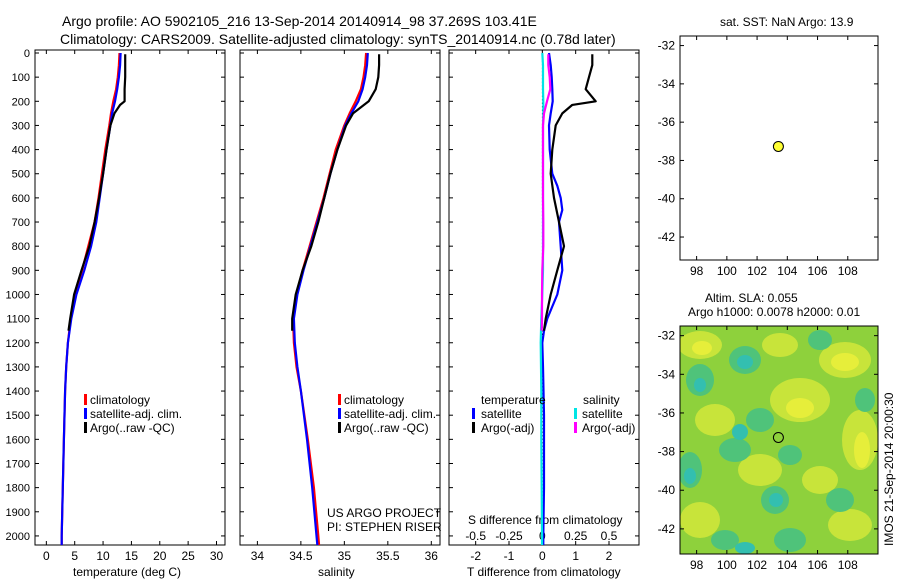 The height and width of the screenshot is (585, 900). What do you see at coordinates (509, 556) in the screenshot?
I see `x-tick-label: -1` at bounding box center [509, 556].